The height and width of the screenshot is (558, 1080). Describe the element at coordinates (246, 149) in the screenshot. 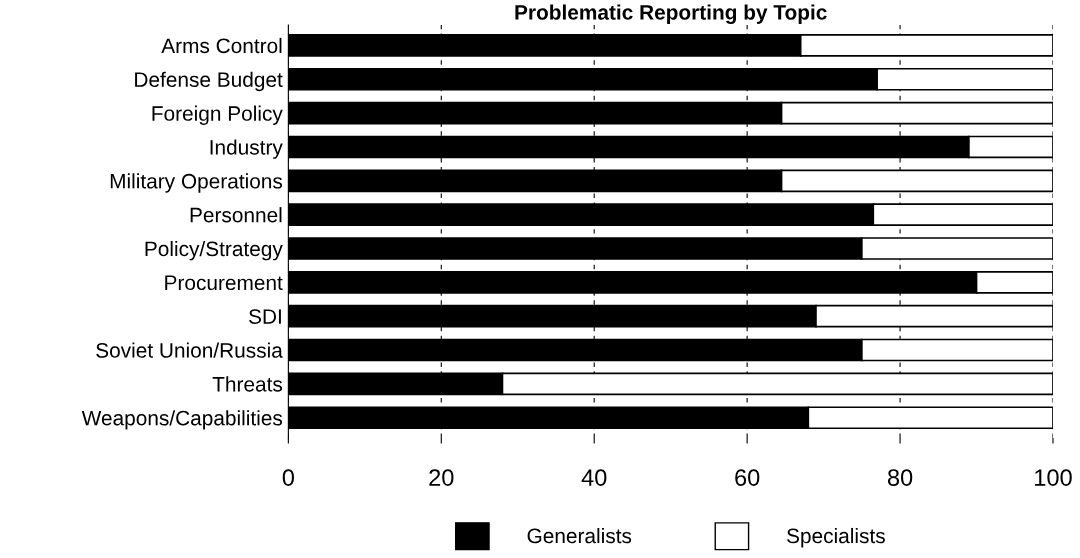

I see `y-tick-label: Industry` at that location.